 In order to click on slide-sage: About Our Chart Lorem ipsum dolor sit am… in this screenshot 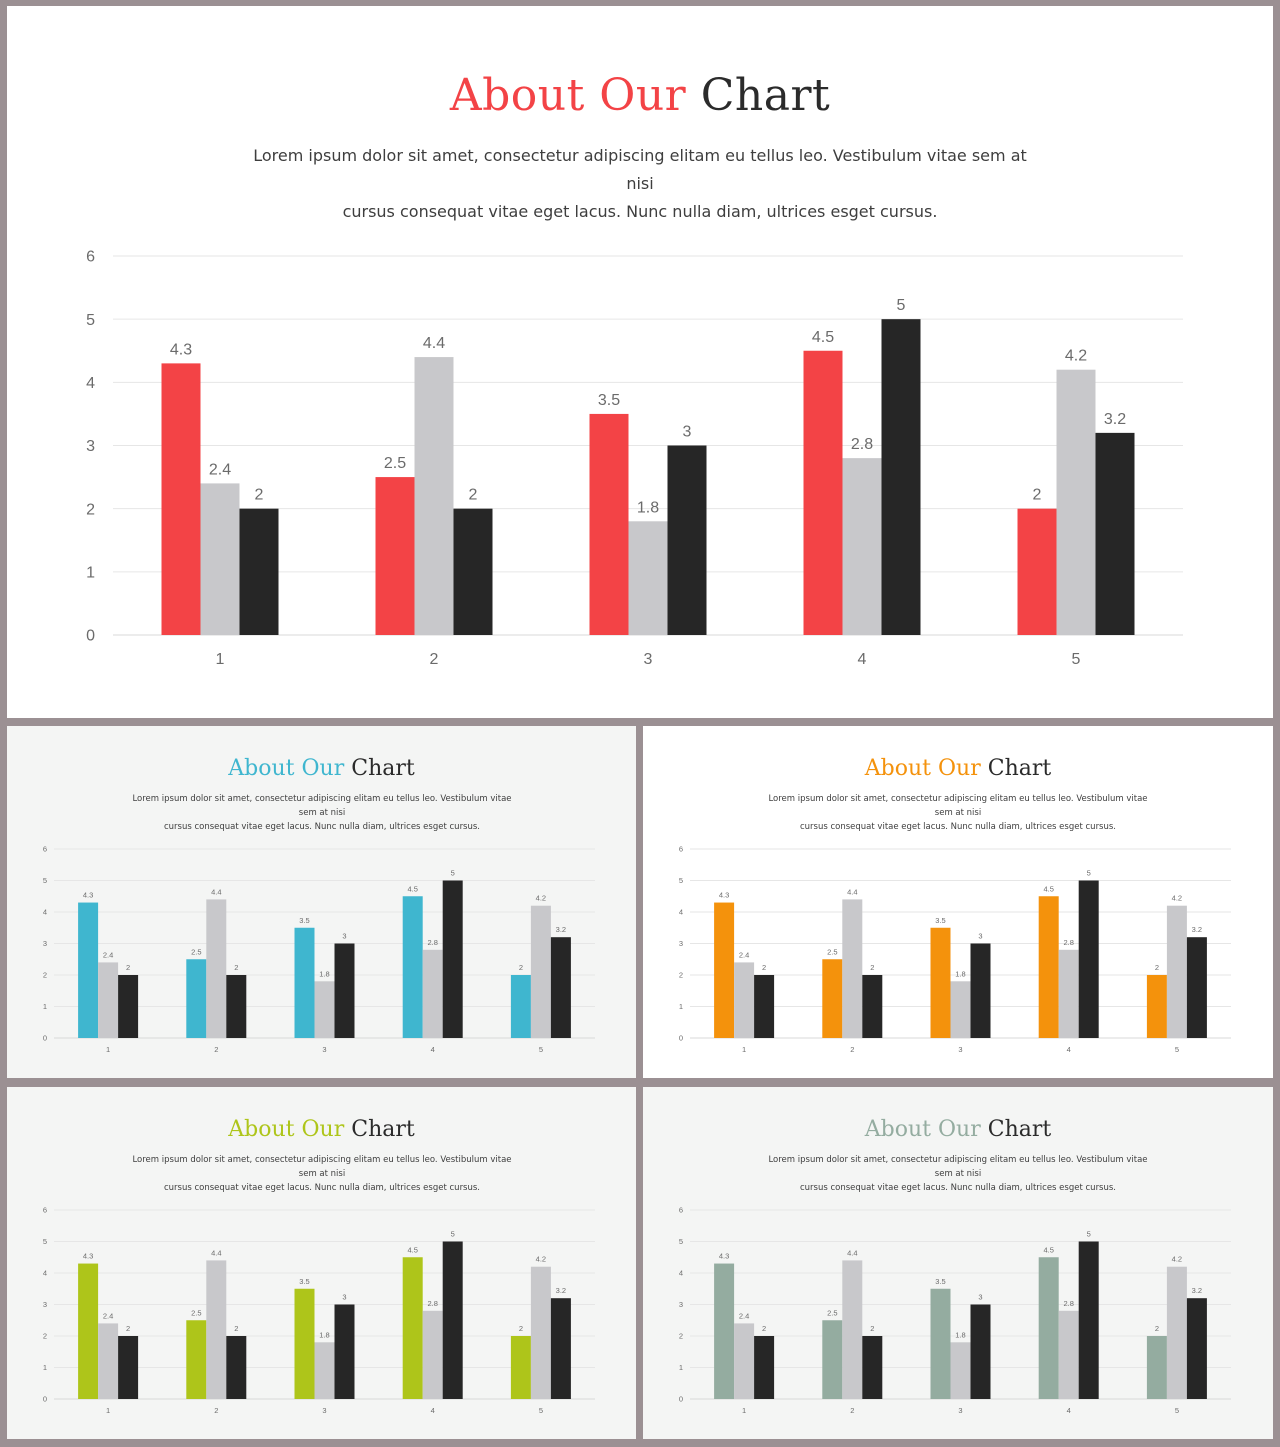, I will do `click(958, 1263)`.